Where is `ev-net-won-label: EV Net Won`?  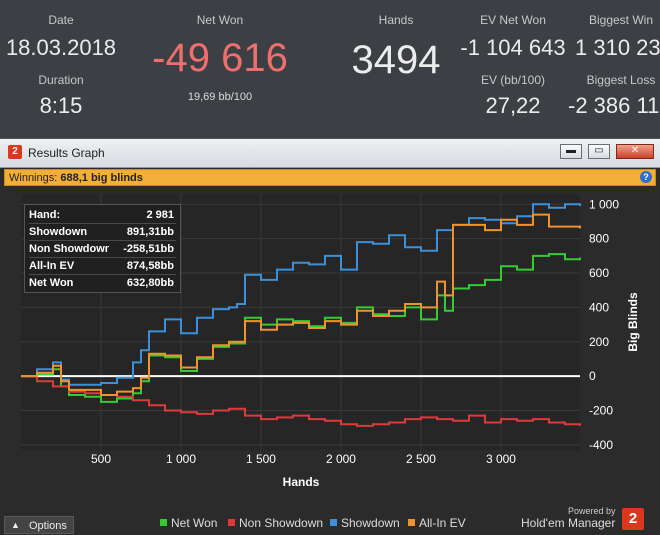
ev-net-won-label: EV Net Won is located at coordinates (513, 20).